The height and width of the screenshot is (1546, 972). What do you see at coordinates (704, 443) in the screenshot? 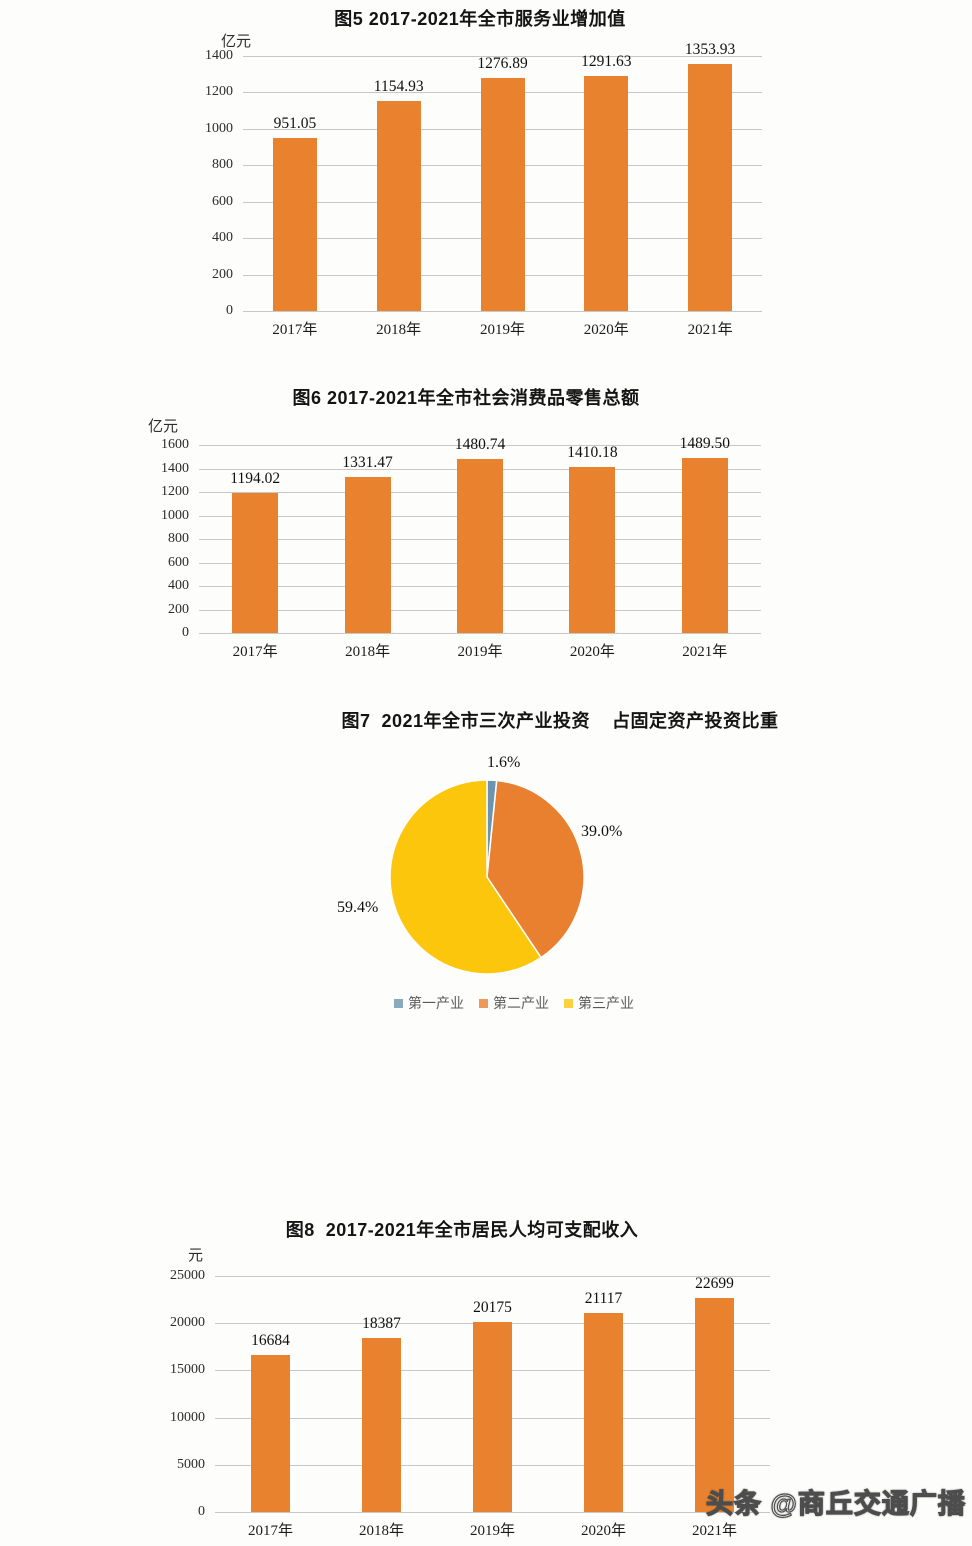
I see `bar-value-label: 1489.50` at bounding box center [704, 443].